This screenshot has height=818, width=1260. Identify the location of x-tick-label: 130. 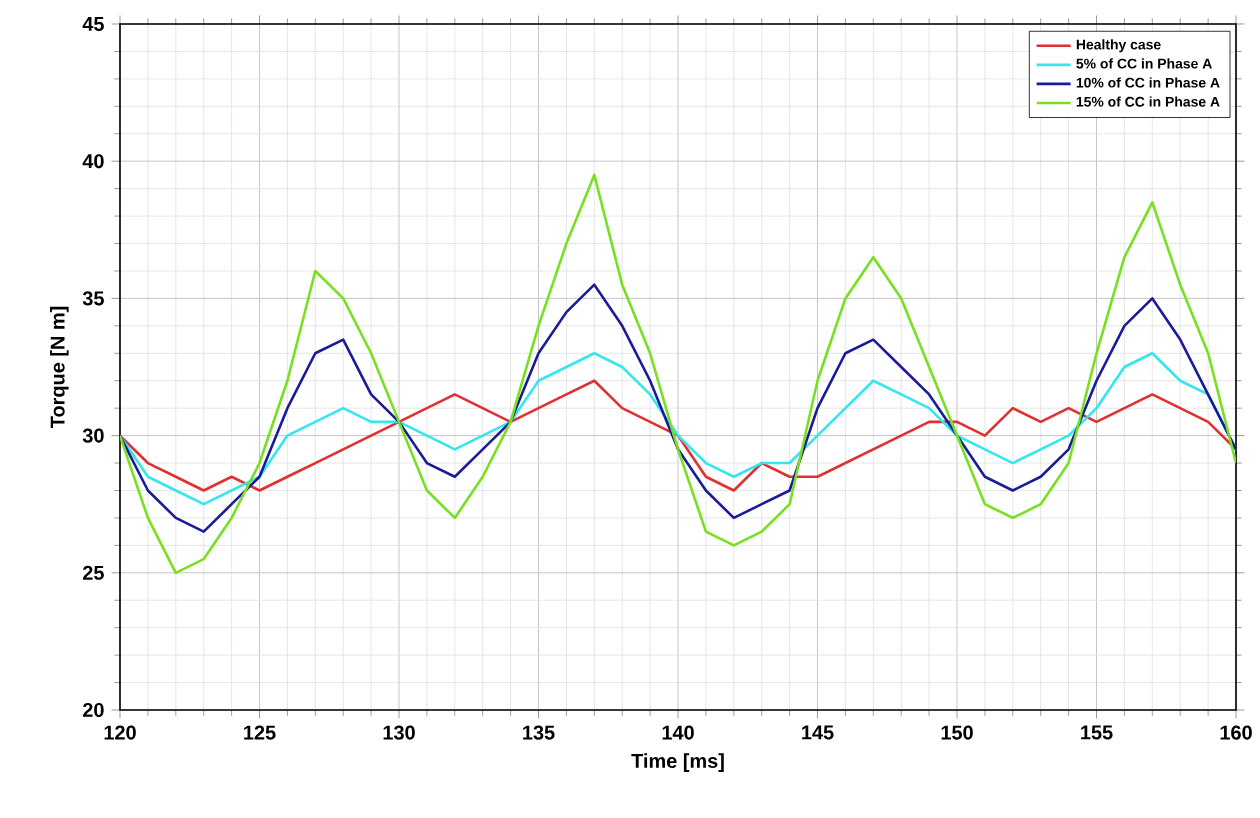
(399, 732).